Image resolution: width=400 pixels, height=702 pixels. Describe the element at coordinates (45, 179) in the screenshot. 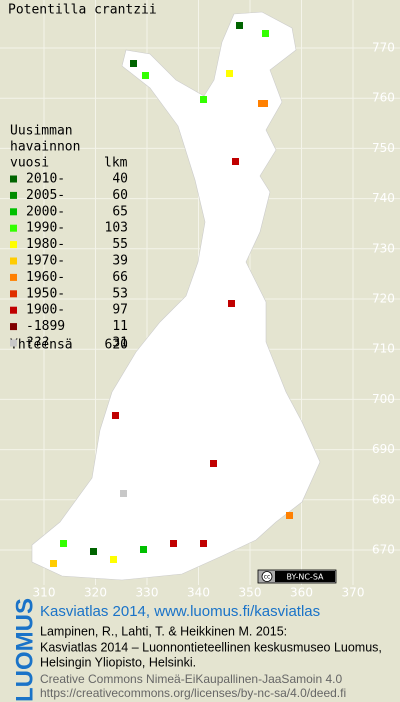

I see `legend-label: 2010-` at that location.